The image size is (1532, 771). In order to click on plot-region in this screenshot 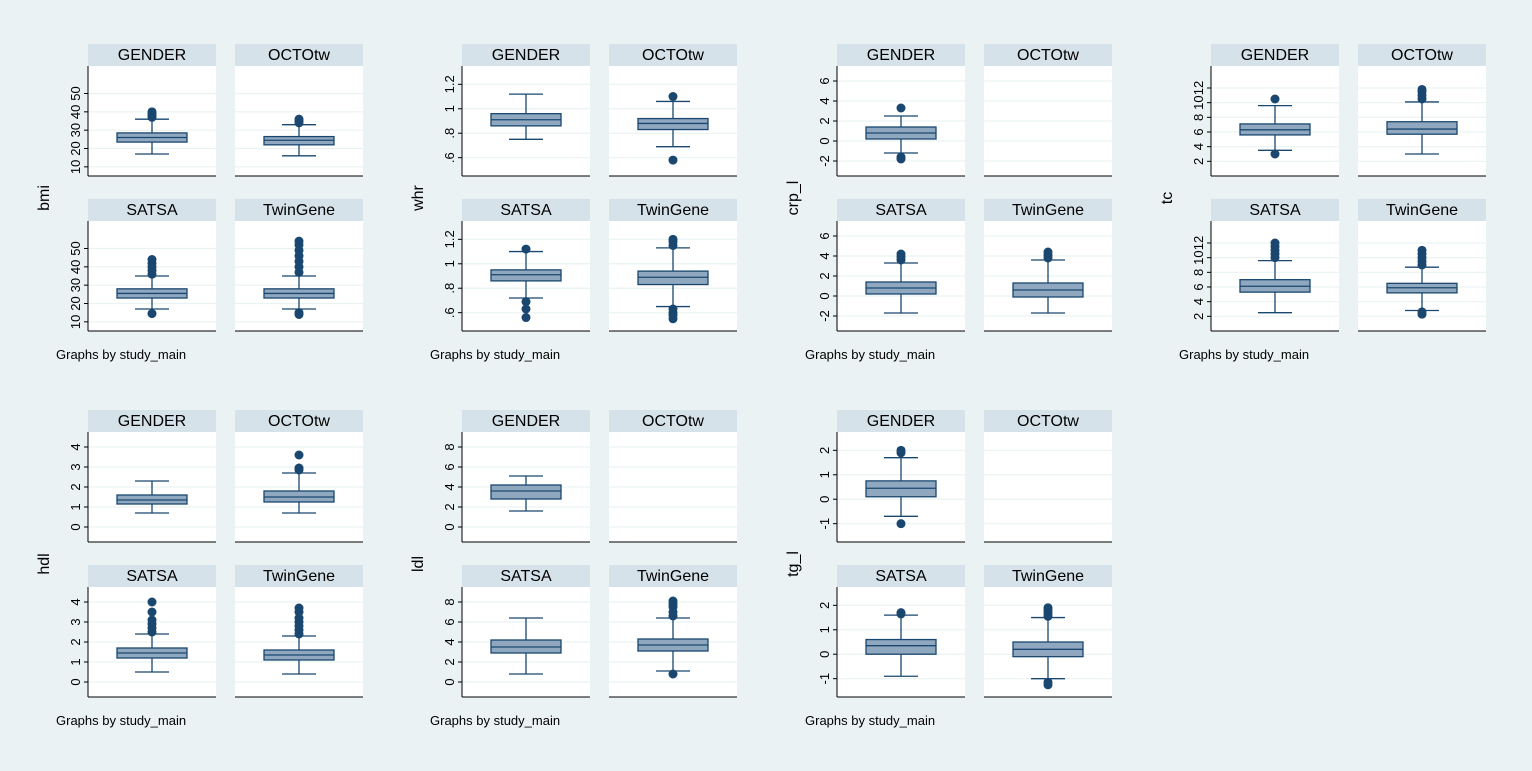, I will do `click(1048, 487)`.